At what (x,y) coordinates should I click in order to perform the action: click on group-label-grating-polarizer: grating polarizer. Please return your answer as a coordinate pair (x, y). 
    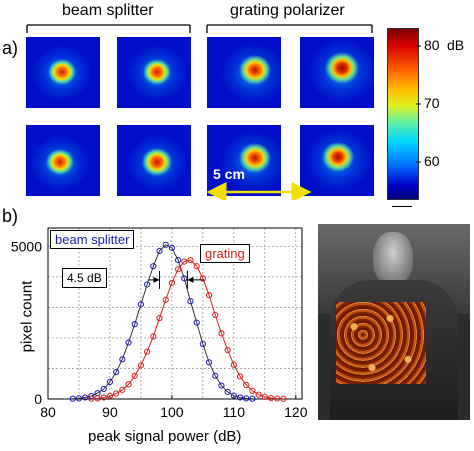
    Looking at the image, I should click on (287, 10).